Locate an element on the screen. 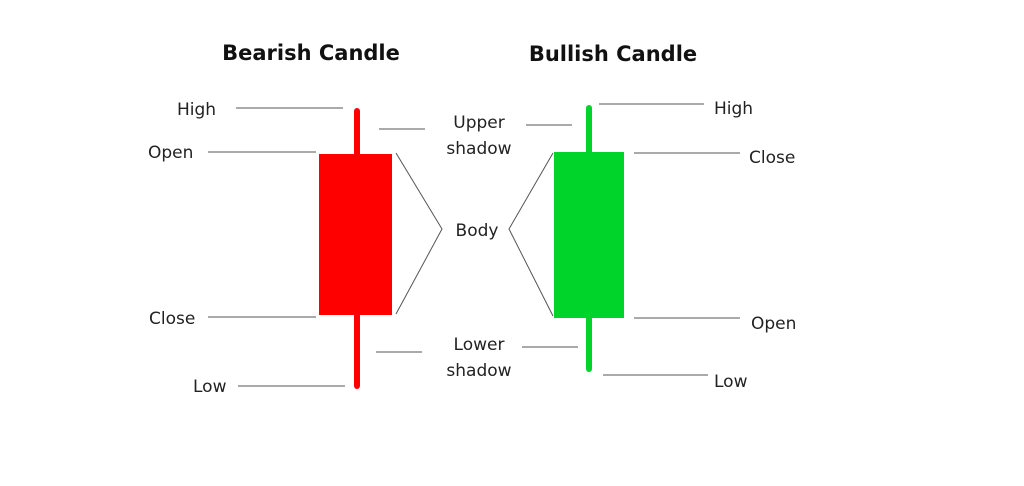 Image resolution: width=1024 pixels, height=486 pixels. bullish-high-label: High is located at coordinates (733, 109).